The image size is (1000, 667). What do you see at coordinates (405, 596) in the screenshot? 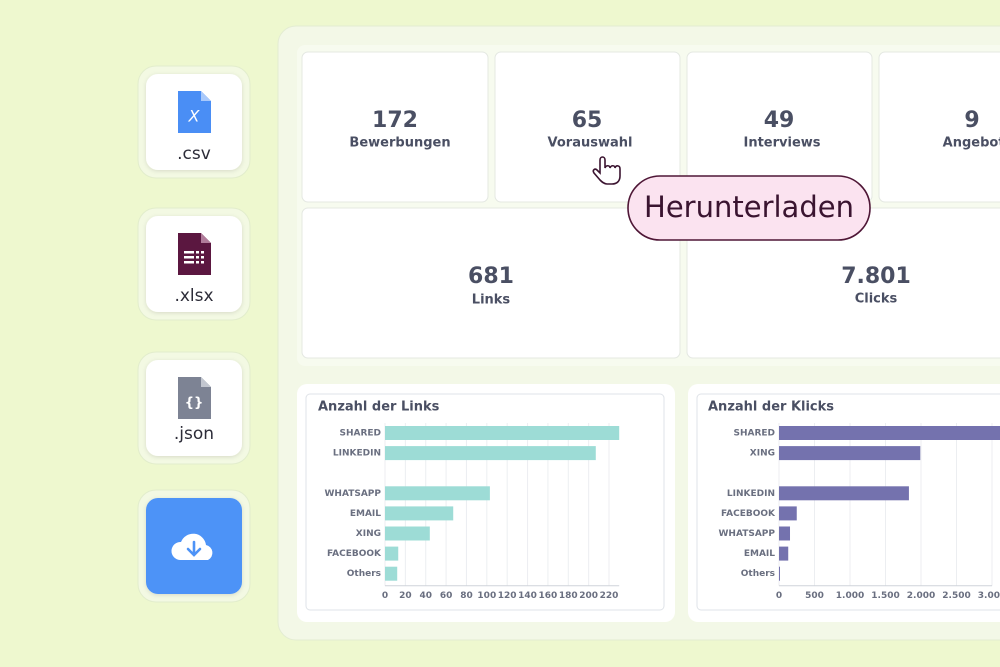
I see `x-tick-label: 20` at bounding box center [405, 596].